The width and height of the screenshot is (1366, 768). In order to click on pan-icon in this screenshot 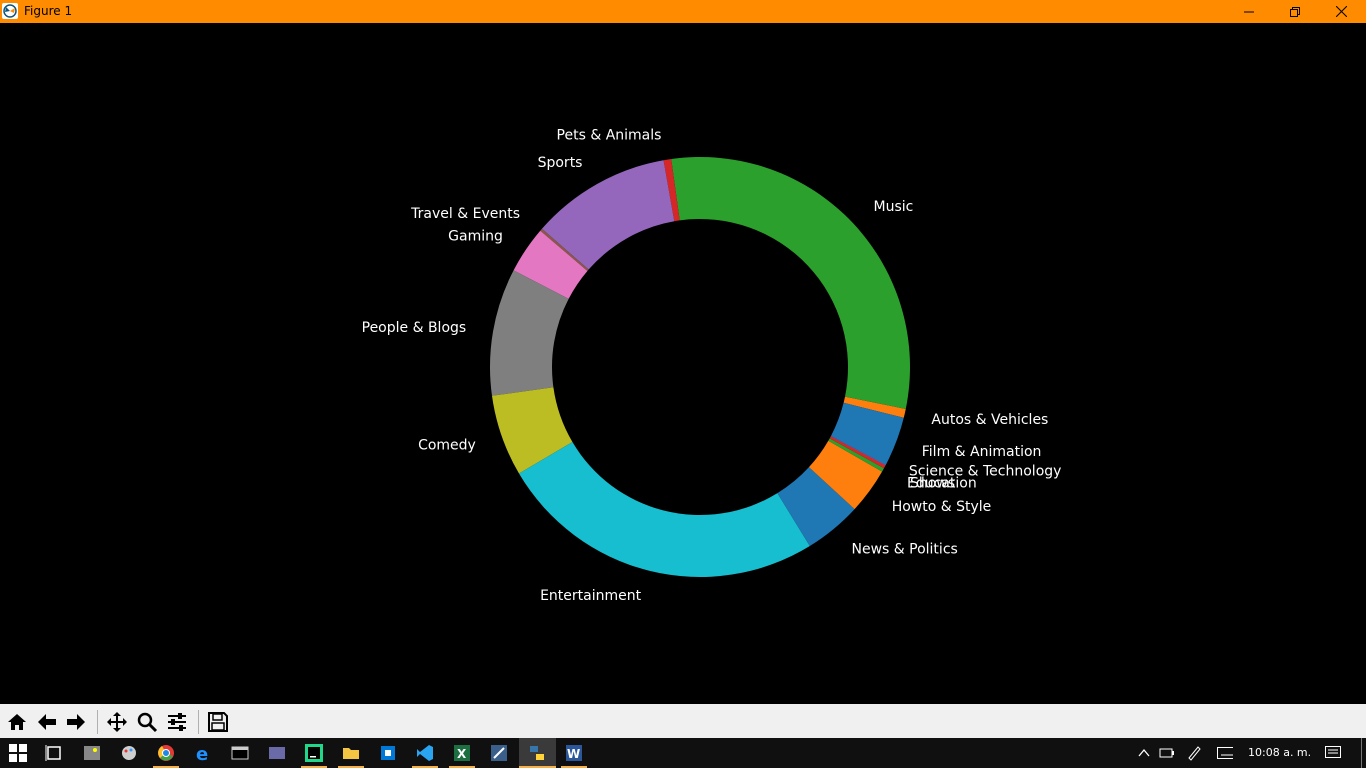, I will do `click(117, 722)`.